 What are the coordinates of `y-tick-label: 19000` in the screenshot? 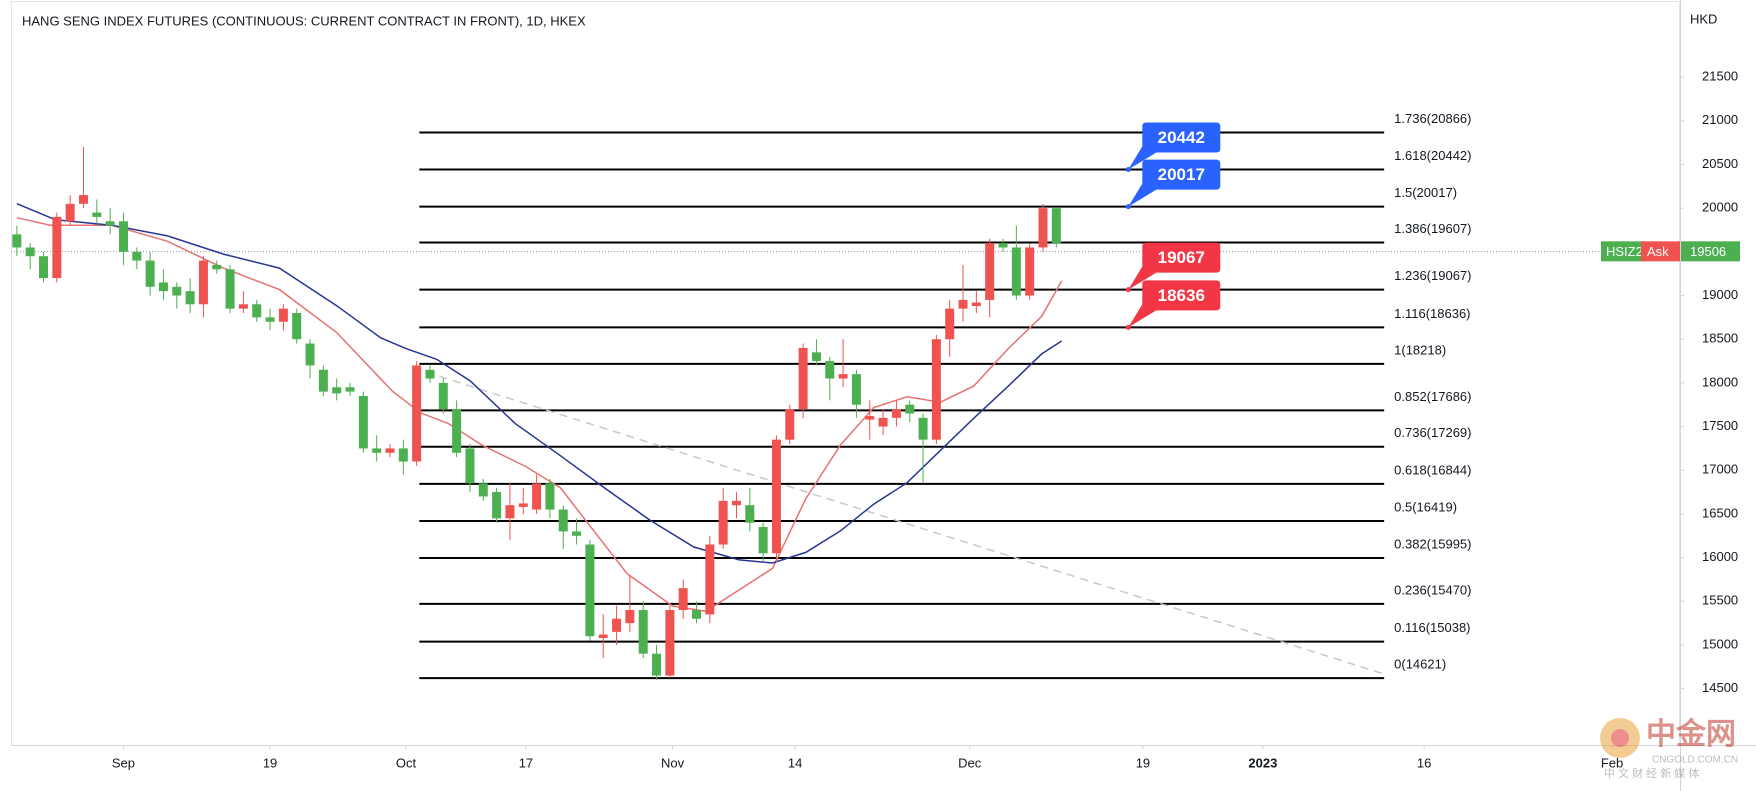 It's located at (1720, 294).